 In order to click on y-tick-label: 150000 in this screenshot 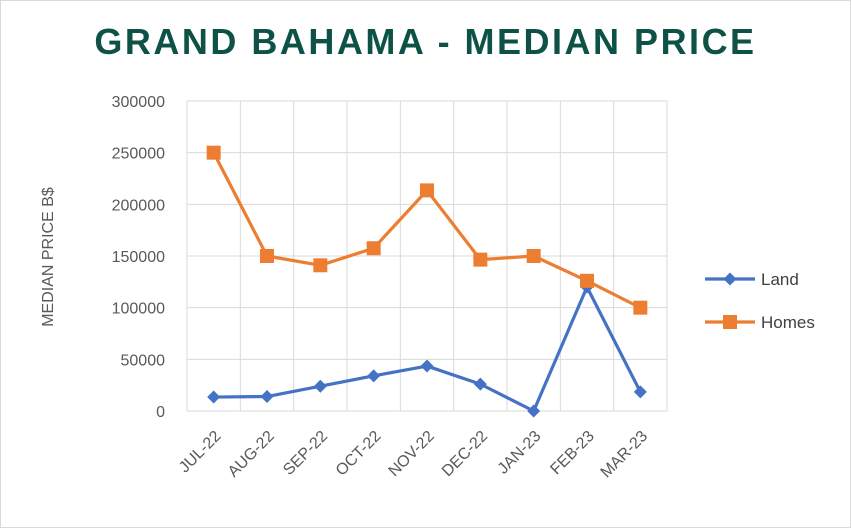, I will do `click(138, 257)`.